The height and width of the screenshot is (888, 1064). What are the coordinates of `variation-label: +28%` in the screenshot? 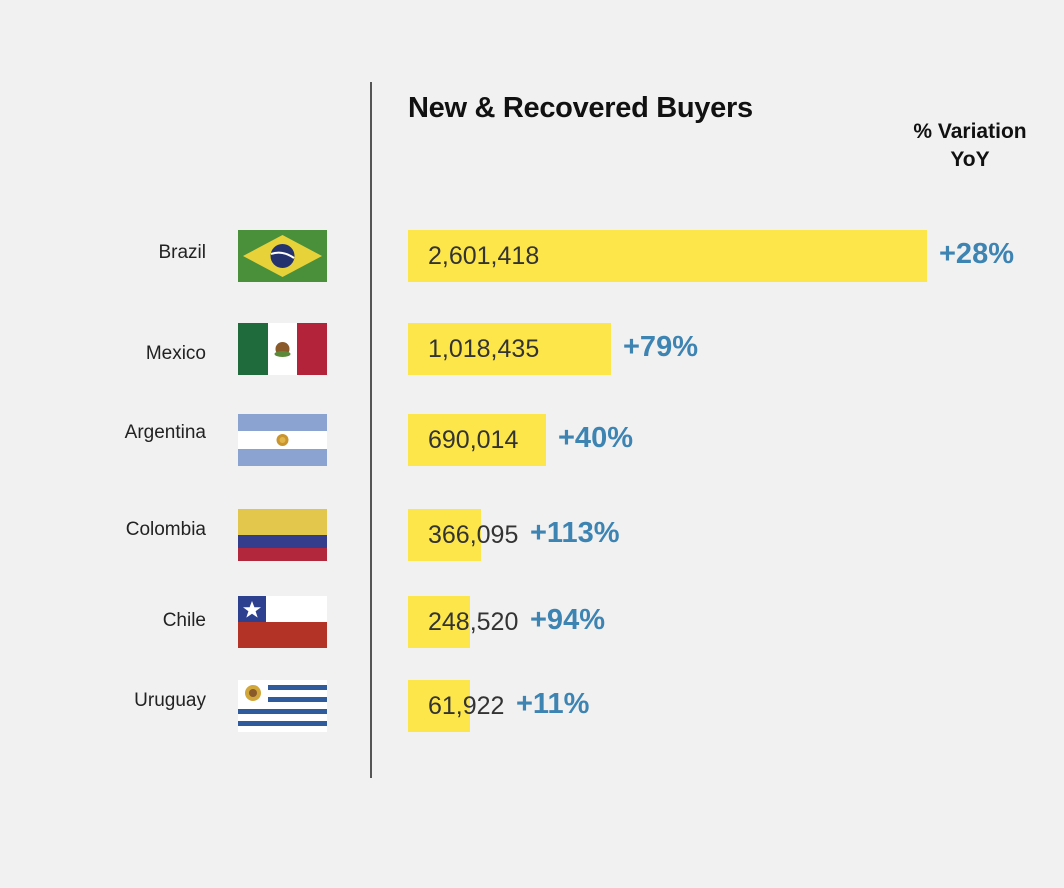 It's located at (976, 254).